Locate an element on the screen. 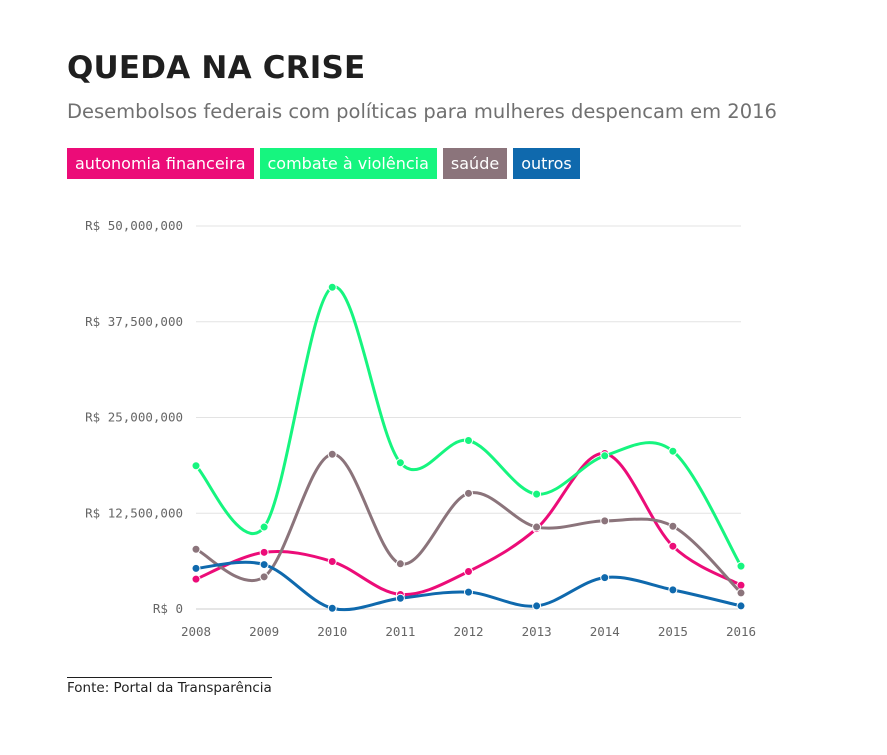  legend-item-saude: saúde is located at coordinates (475, 163).